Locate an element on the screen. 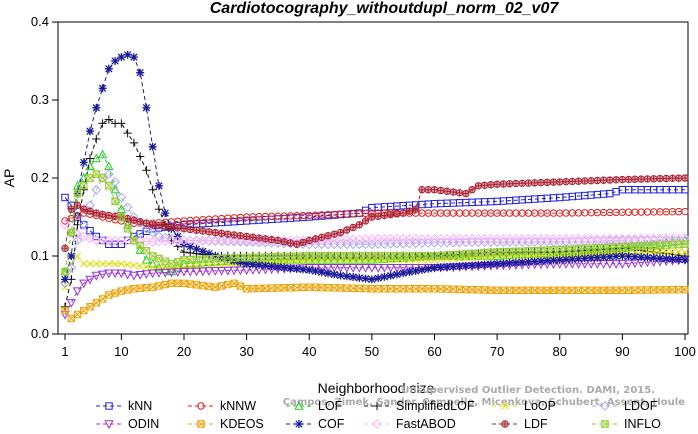 The width and height of the screenshot is (698, 434). legend-item-simplifiedlof: SimplifiedLOF is located at coordinates (419, 406).